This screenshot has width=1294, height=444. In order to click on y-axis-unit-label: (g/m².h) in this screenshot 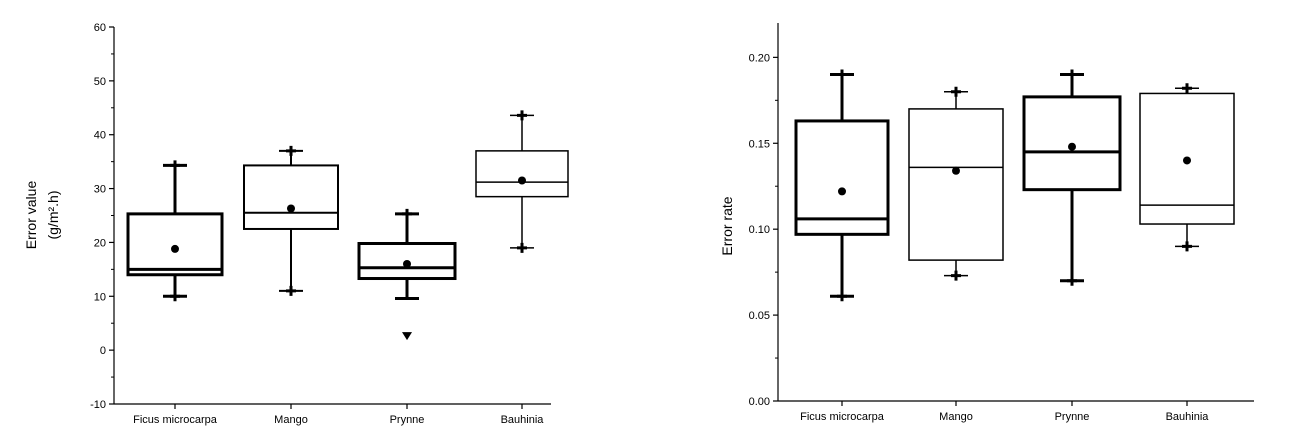, I will do `click(53, 215)`.